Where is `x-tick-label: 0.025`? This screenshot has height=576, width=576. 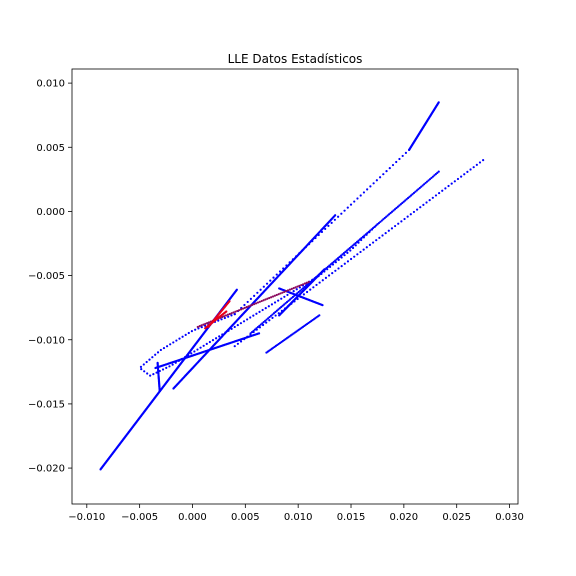
x-tick-label: 0.025 is located at coordinates (456, 517).